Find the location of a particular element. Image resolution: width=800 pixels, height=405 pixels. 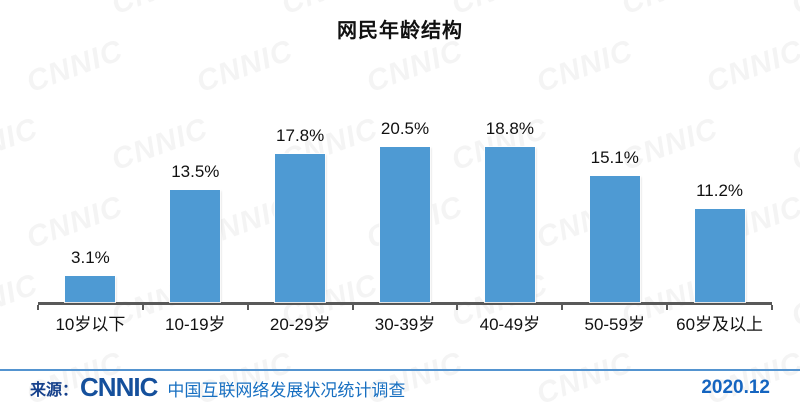

chart-title: 网民年龄结构 is located at coordinates (400, 31).